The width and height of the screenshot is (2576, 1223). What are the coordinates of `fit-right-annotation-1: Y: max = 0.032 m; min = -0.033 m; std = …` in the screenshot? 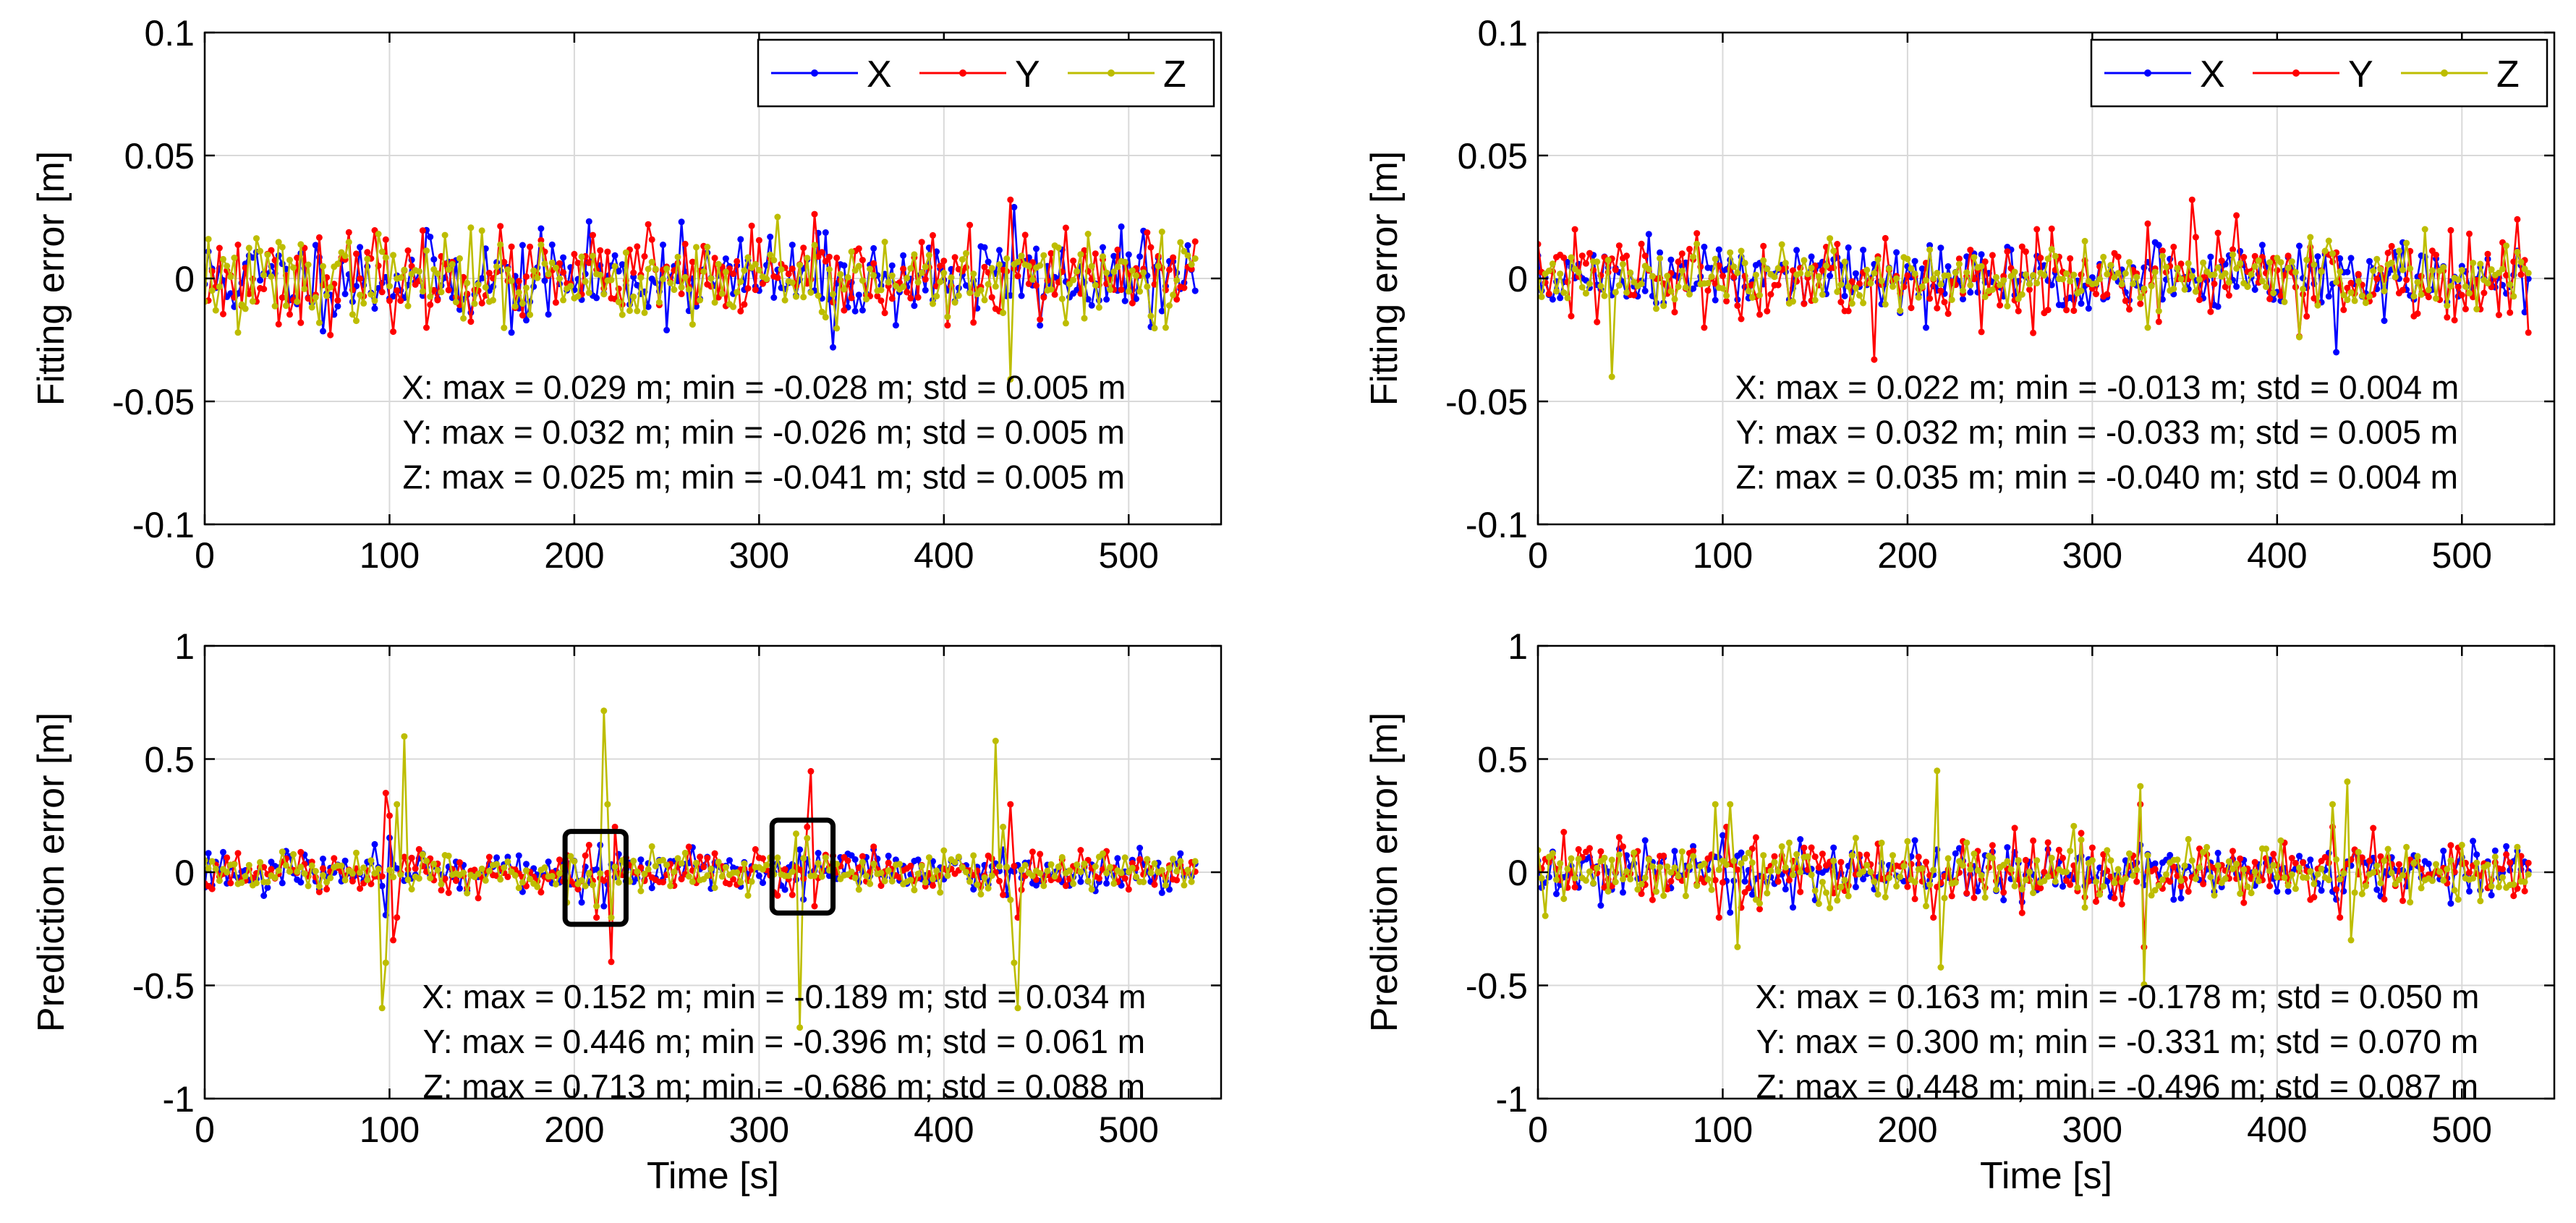 It's located at (2097, 432).